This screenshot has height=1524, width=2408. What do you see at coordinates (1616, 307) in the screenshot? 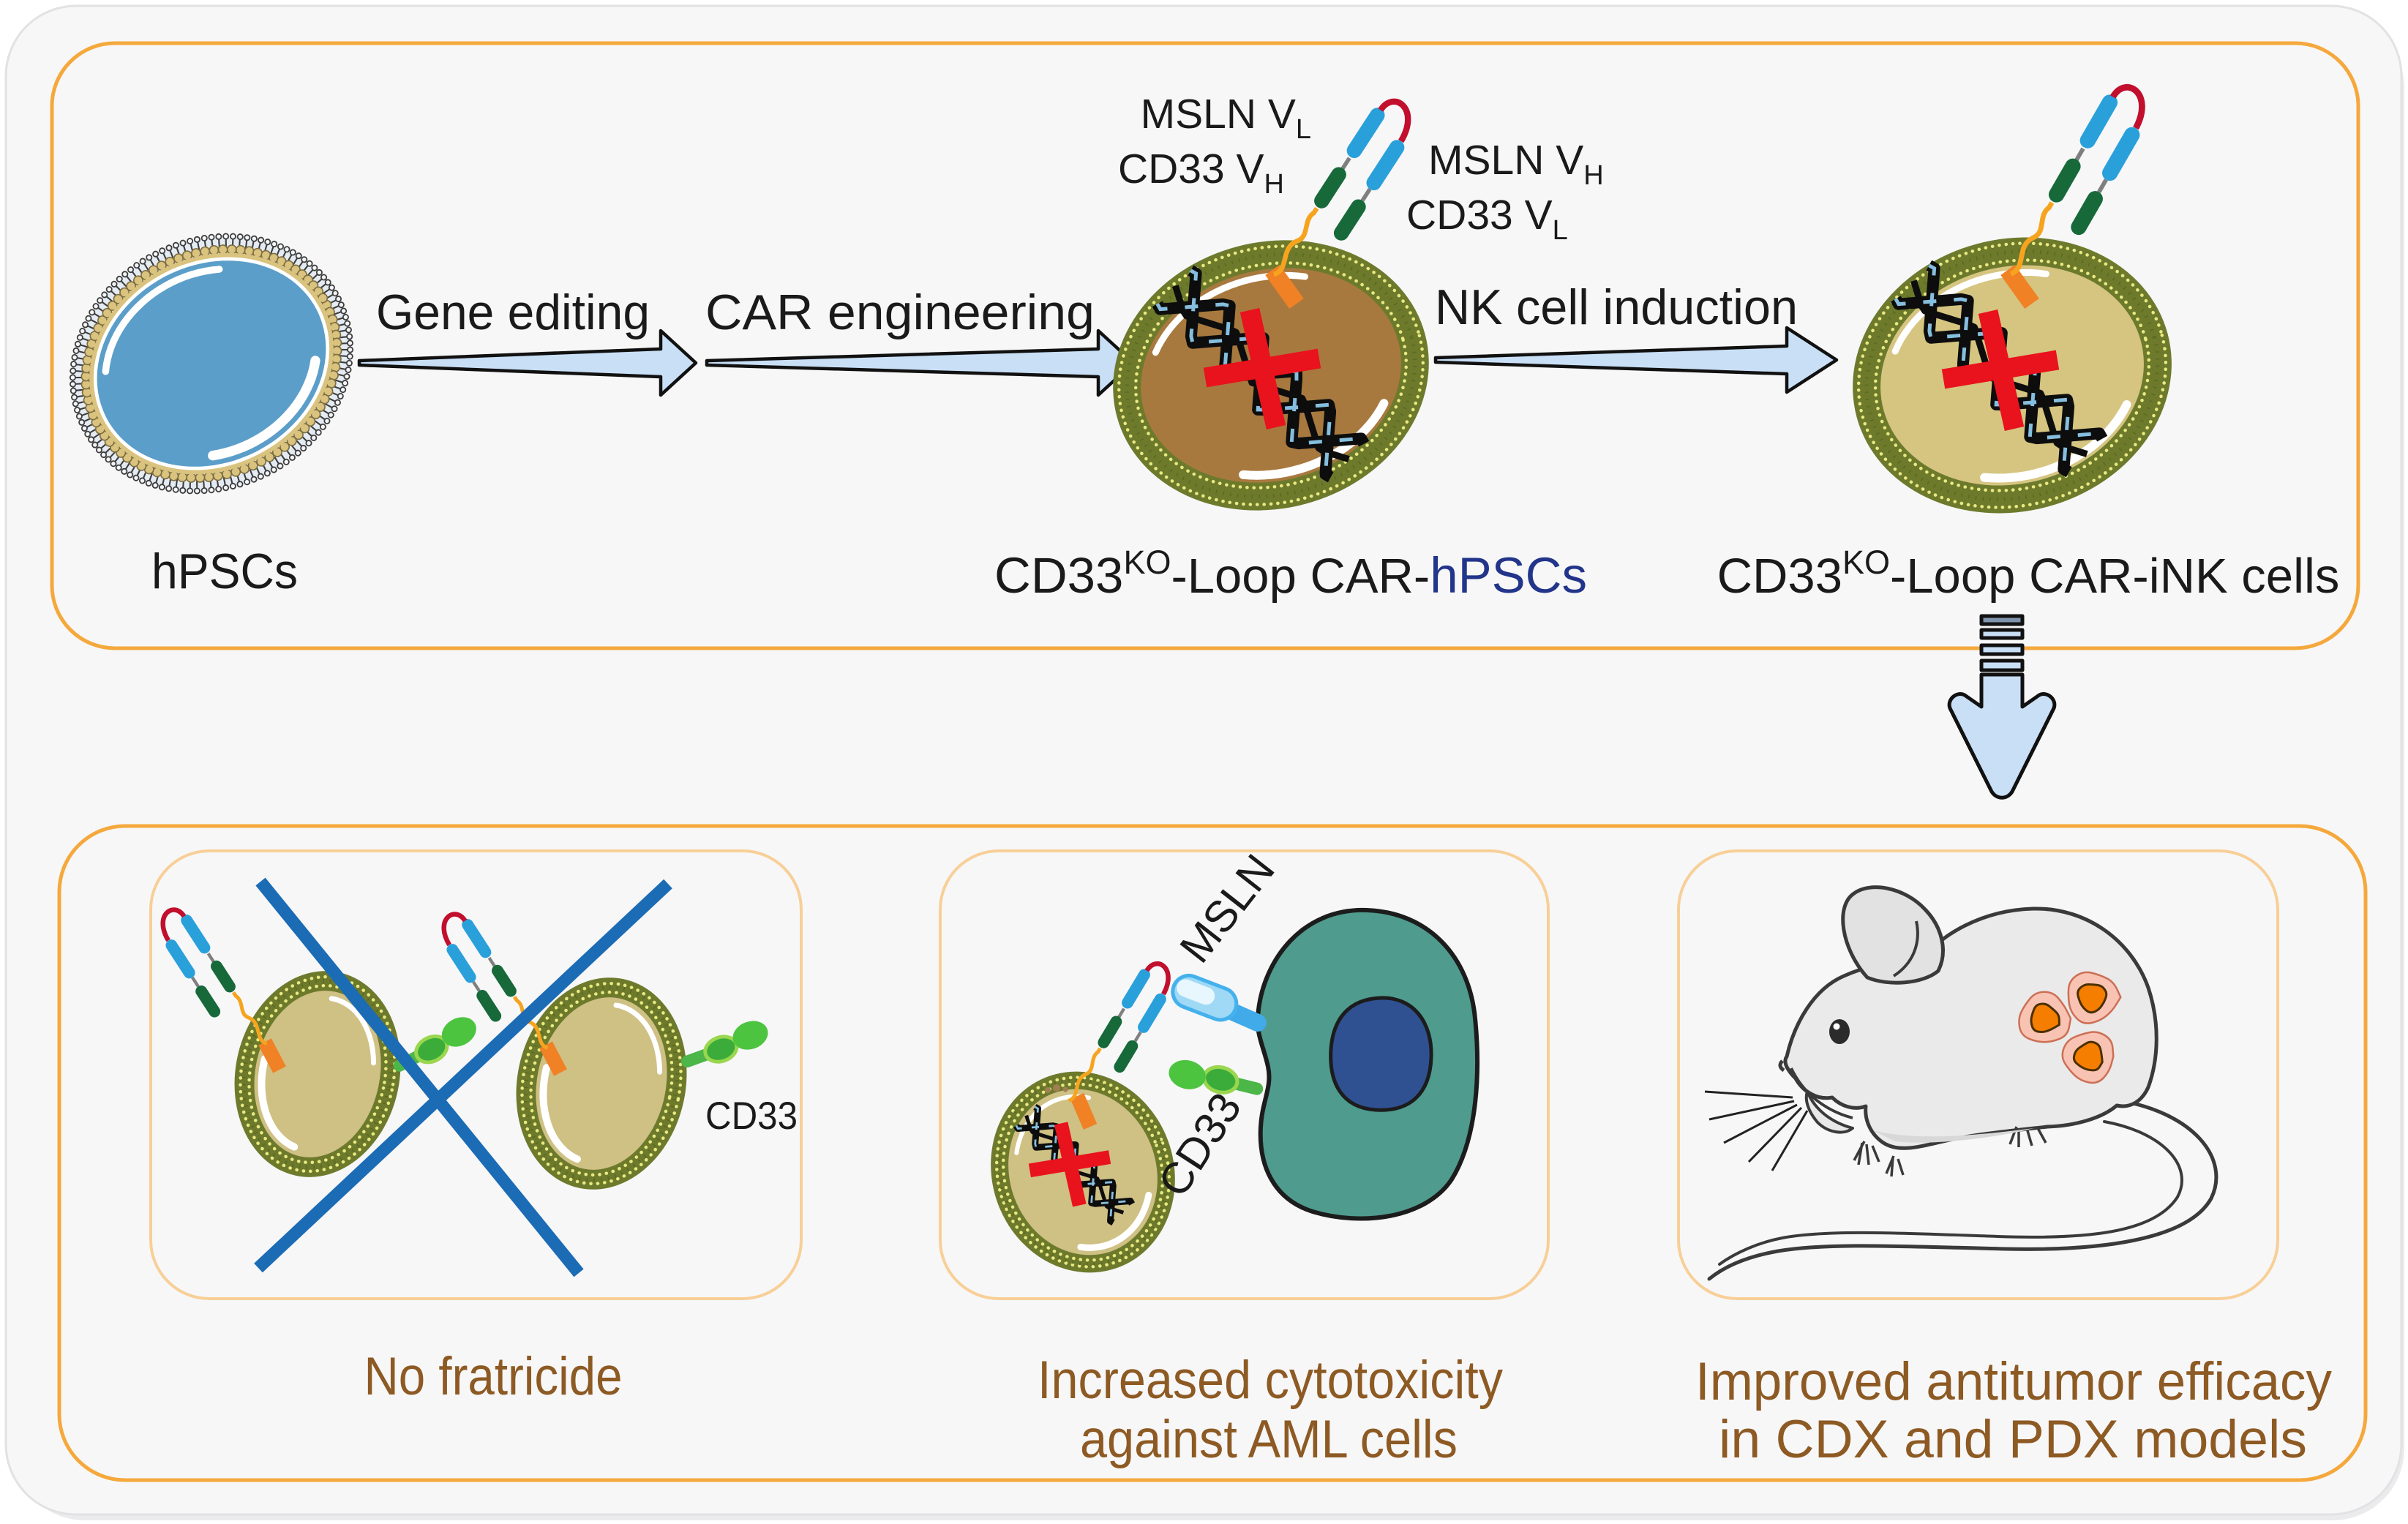
I see `svg-text: NK cell induction` at bounding box center [1616, 307].